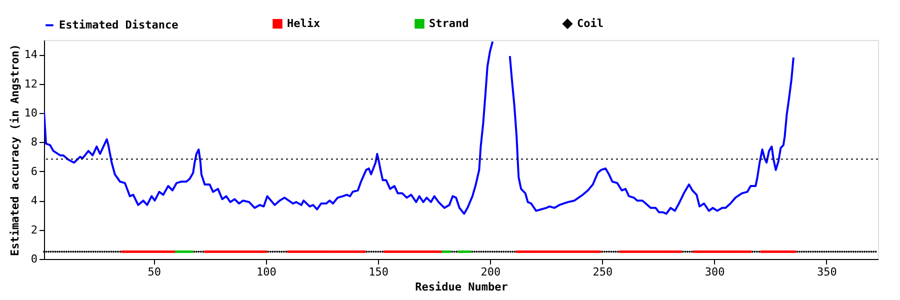 The width and height of the screenshot is (900, 300). I want to click on legend-label: Helix, so click(303, 23).